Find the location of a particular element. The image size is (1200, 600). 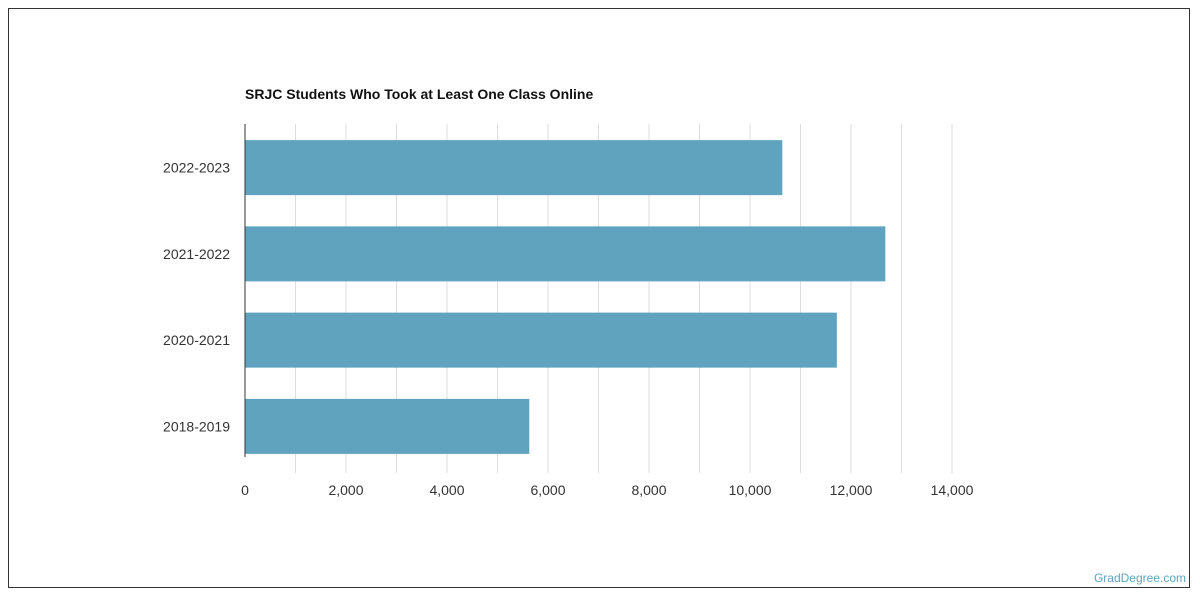

category-label: 2020-2021 is located at coordinates (196, 340).